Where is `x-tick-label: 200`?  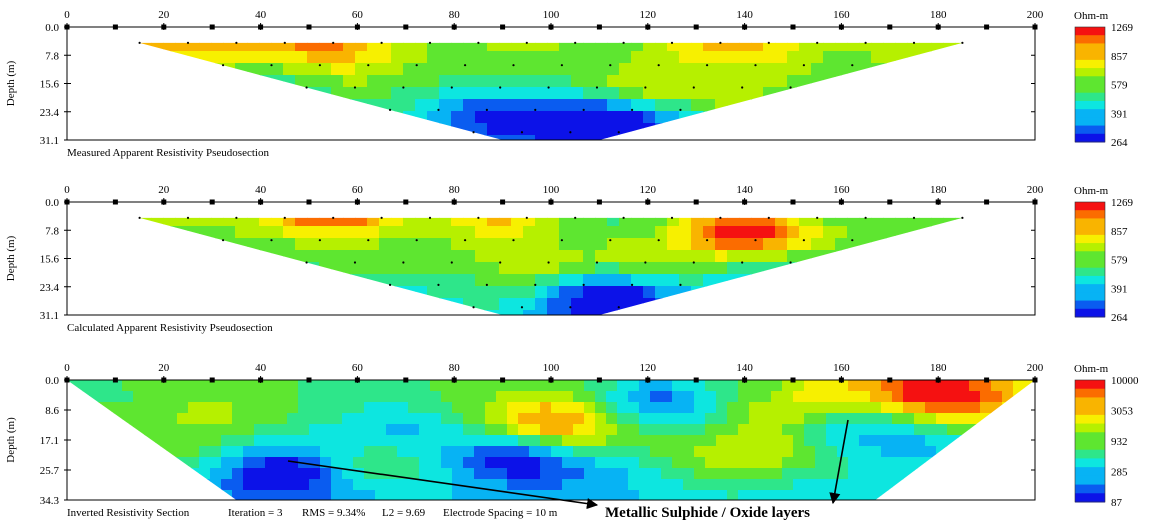
x-tick-label: 200 is located at coordinates (1035, 15).